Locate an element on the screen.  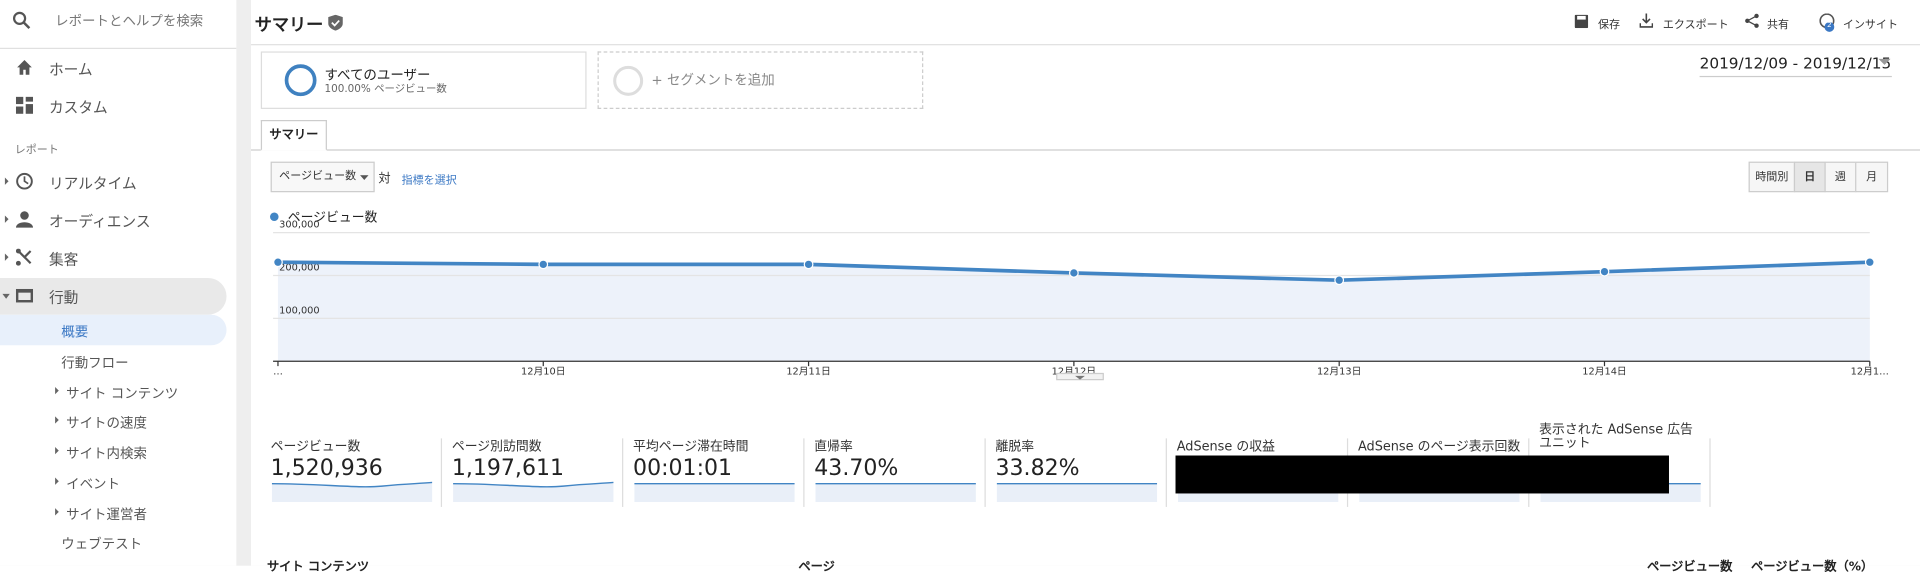
segment-card is located at coordinates (423, 80).